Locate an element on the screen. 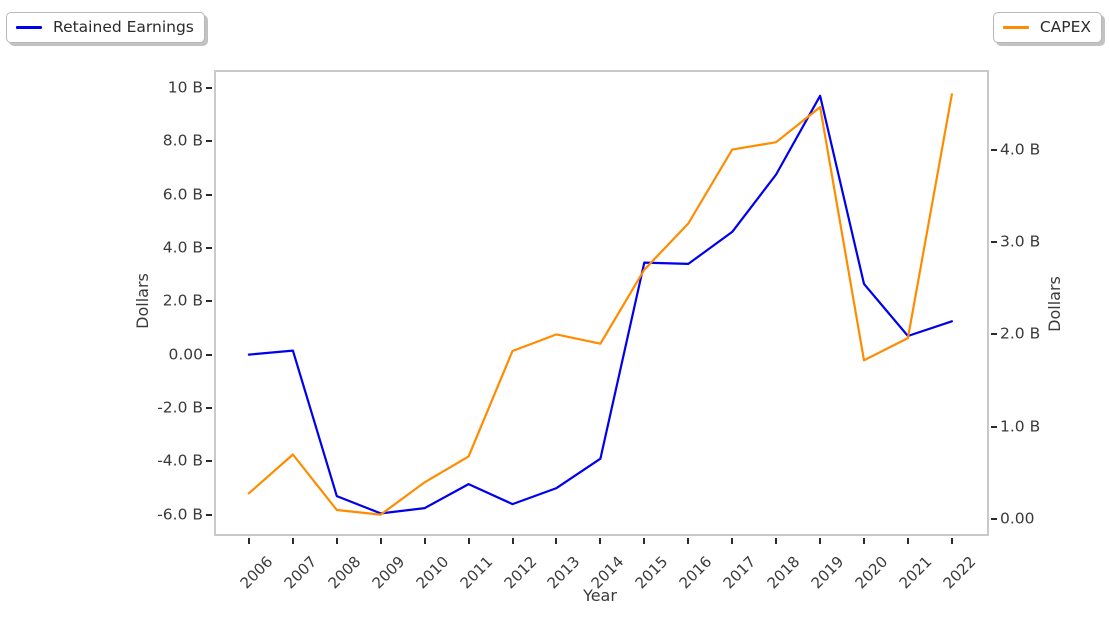 This screenshot has height=618, width=1109. x-axis-tick-label: 2011 is located at coordinates (476, 572).